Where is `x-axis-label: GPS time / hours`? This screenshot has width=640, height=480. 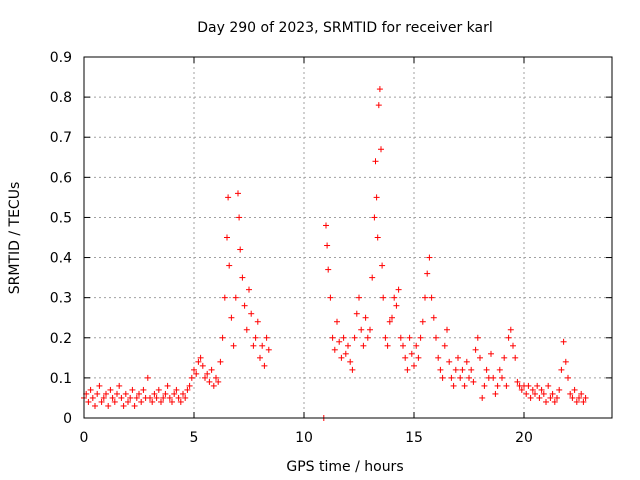
x-axis-label: GPS time / hours is located at coordinates (344, 467).